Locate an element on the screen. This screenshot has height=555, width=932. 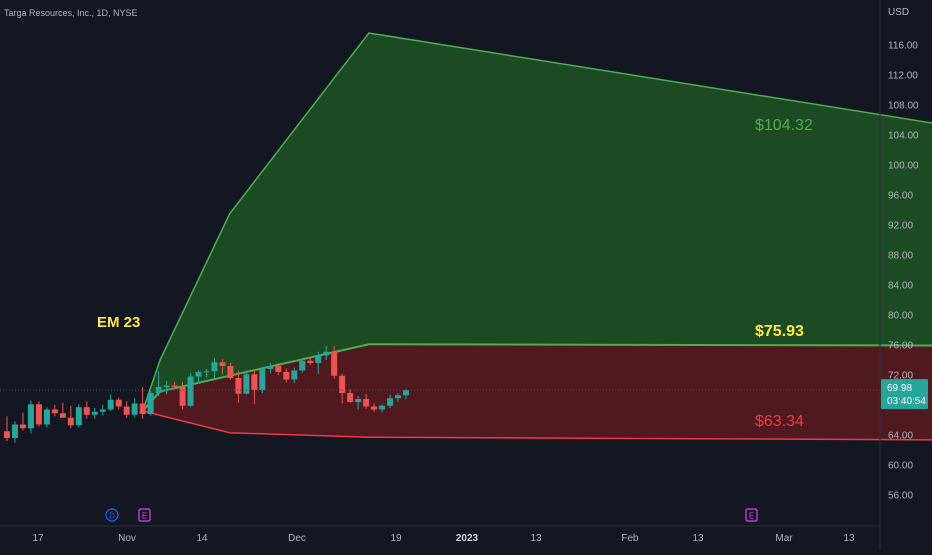
lower-target-label: $63.34 is located at coordinates (779, 421).